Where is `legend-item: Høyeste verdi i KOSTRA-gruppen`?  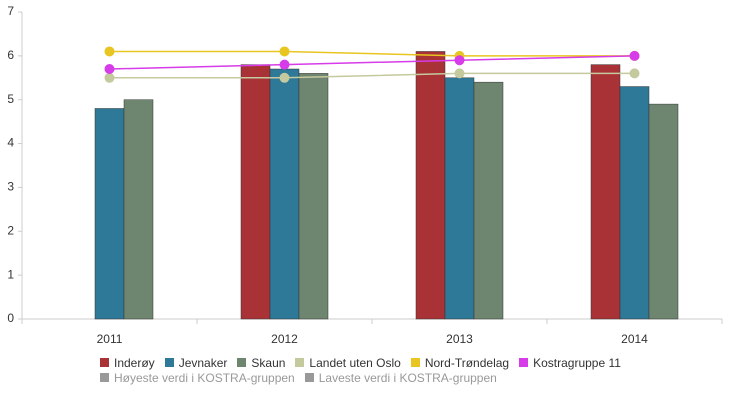
legend-item: Høyeste verdi i KOSTRA-gruppen is located at coordinates (197, 377).